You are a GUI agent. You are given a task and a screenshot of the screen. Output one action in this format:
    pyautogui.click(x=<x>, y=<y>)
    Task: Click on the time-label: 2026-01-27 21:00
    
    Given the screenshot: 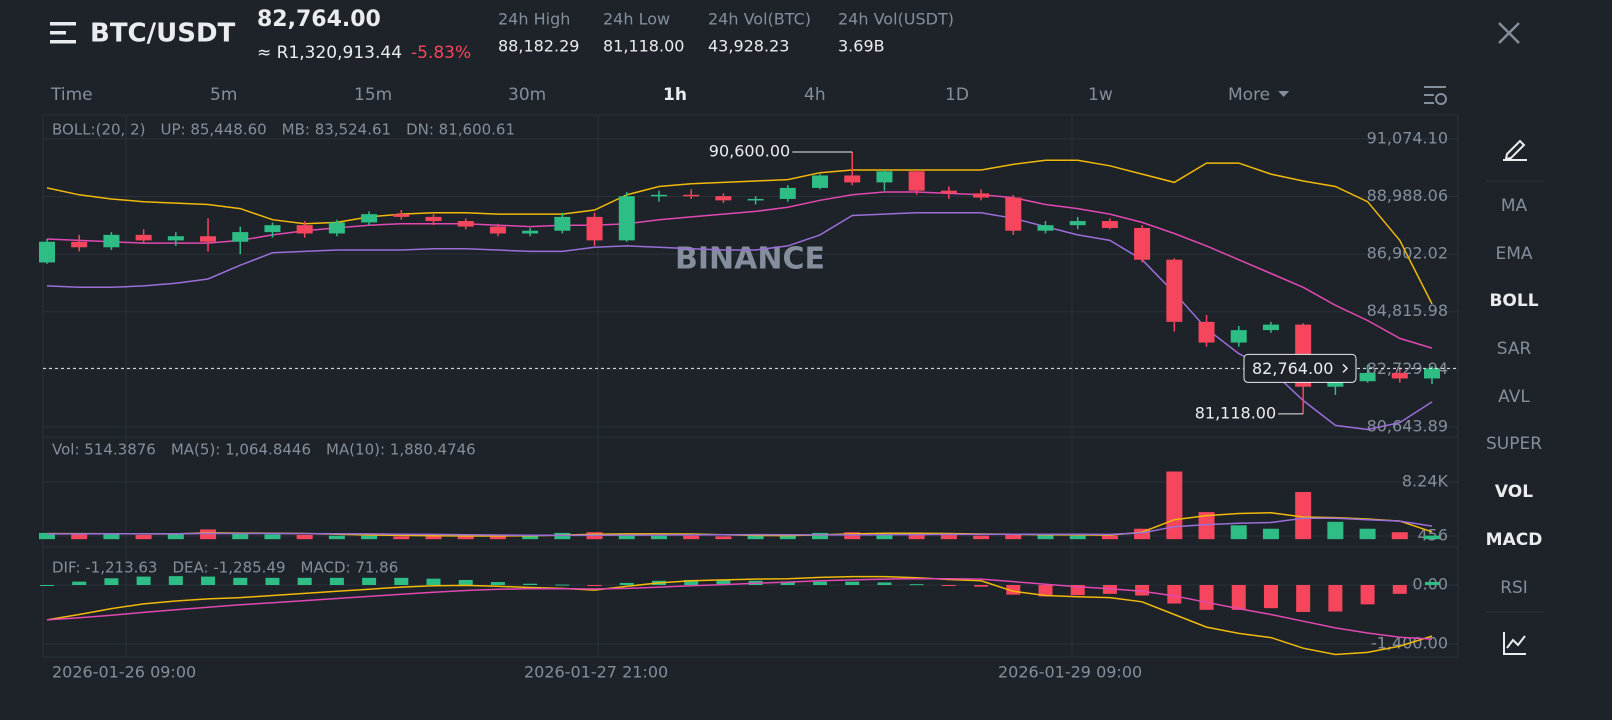 What is the action you would take?
    pyautogui.click(x=596, y=672)
    